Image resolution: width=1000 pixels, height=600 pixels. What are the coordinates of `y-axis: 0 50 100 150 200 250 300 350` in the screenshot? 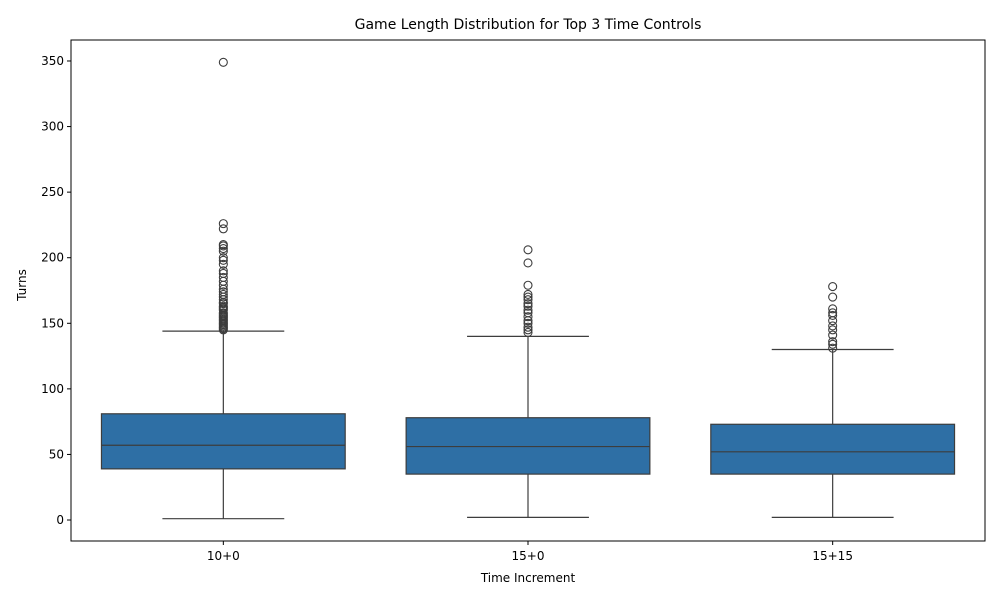 It's located at (56, 290).